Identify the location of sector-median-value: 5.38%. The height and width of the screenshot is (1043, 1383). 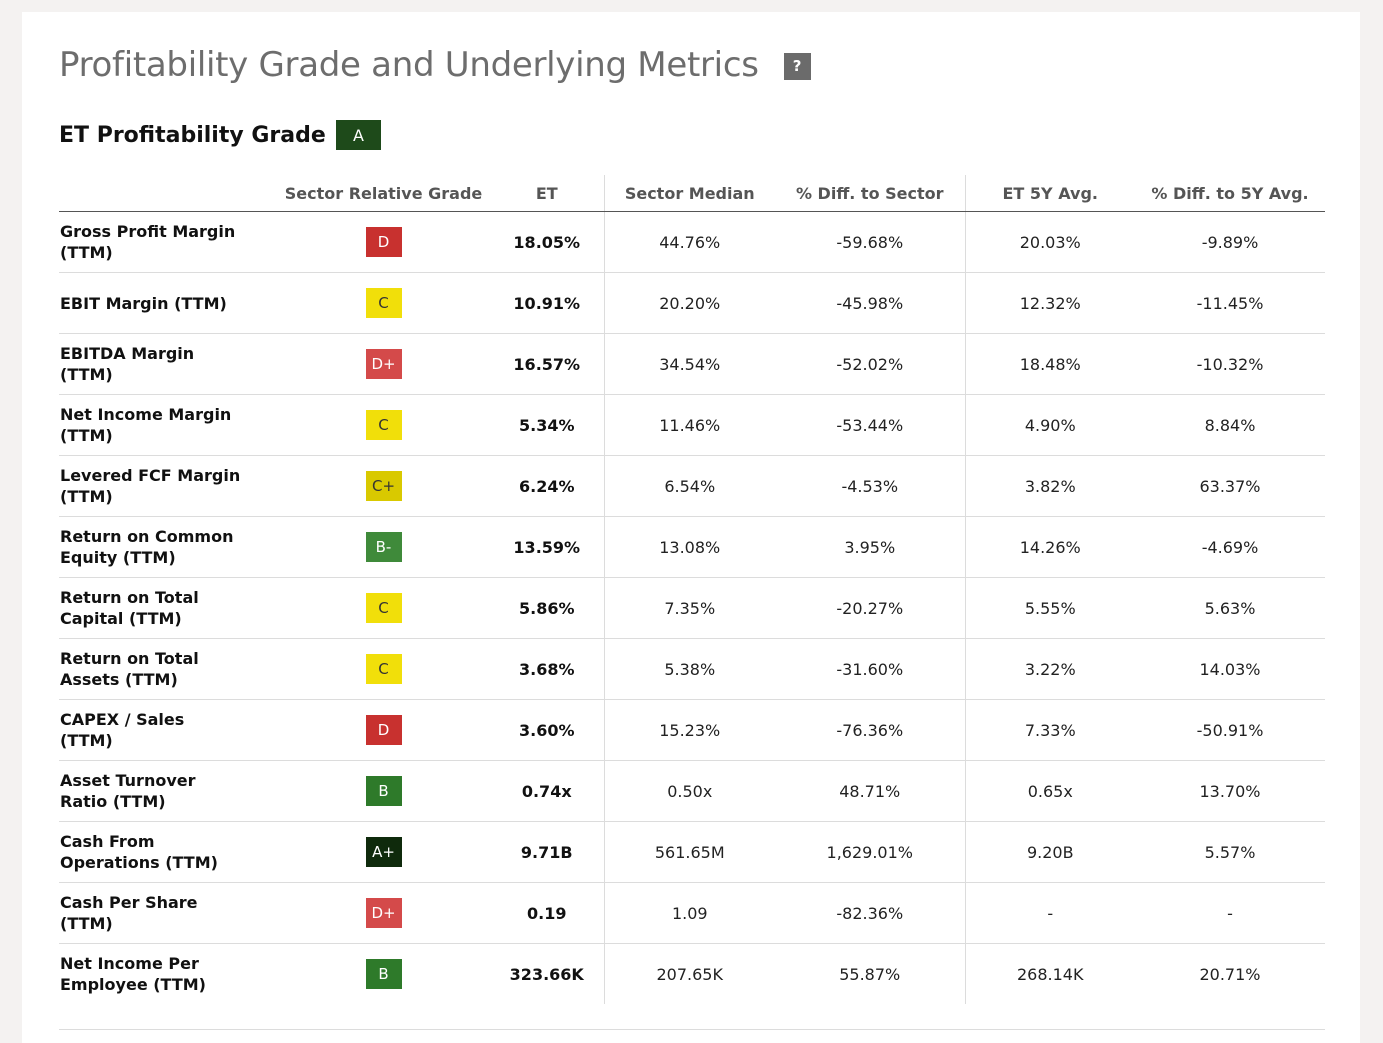
(689, 669).